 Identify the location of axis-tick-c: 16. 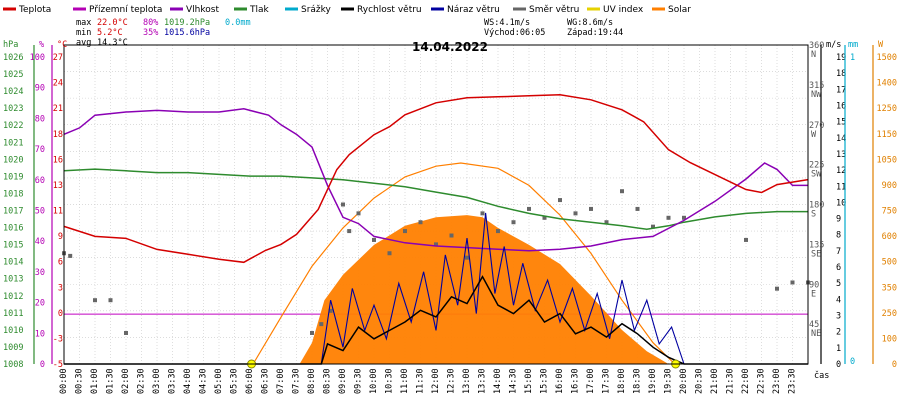
(58, 160).